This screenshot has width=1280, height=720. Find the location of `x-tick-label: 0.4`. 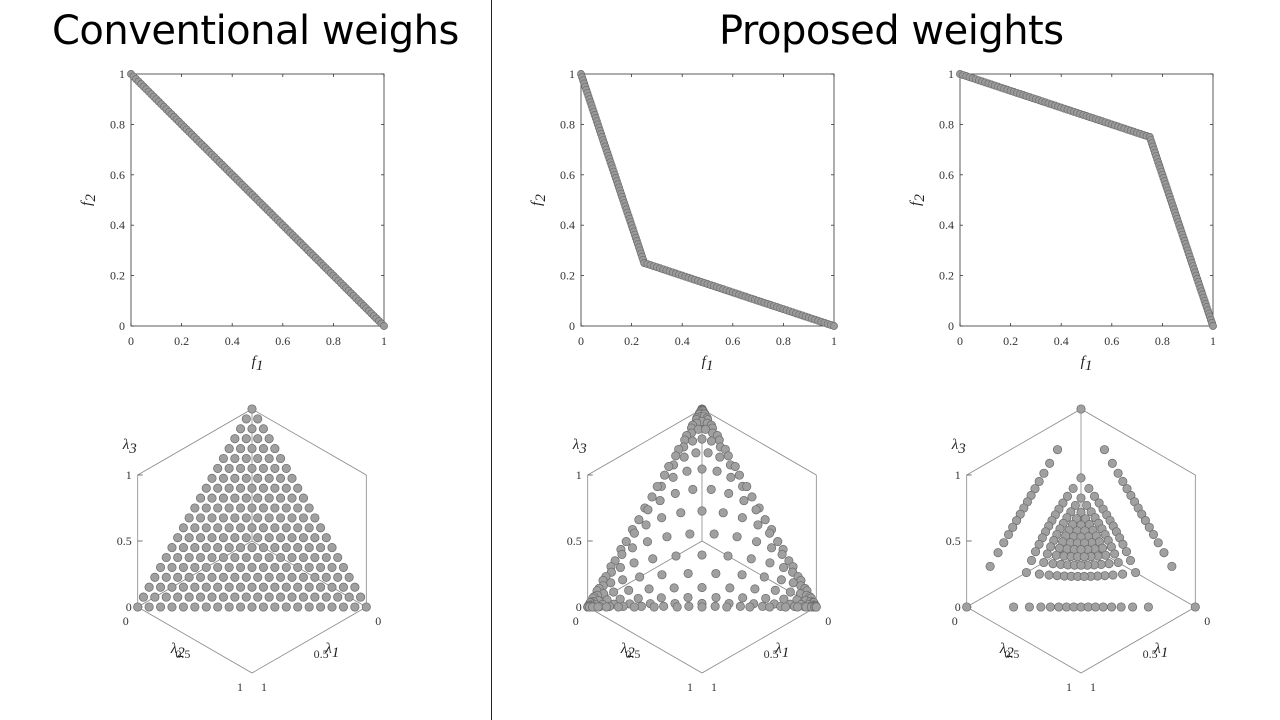

x-tick-label: 0.4 is located at coordinates (232, 341).